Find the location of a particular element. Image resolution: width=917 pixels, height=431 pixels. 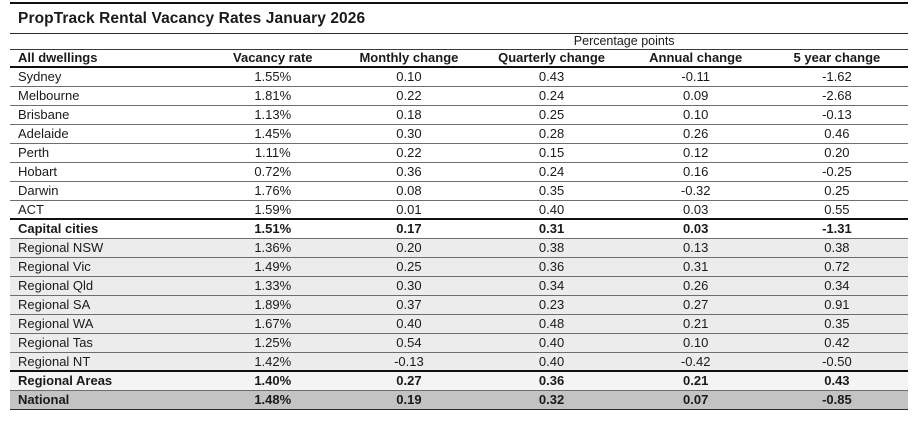

table-row: National 1.48% 0.19 0.32 0.07 -0.85 is located at coordinates (459, 400).